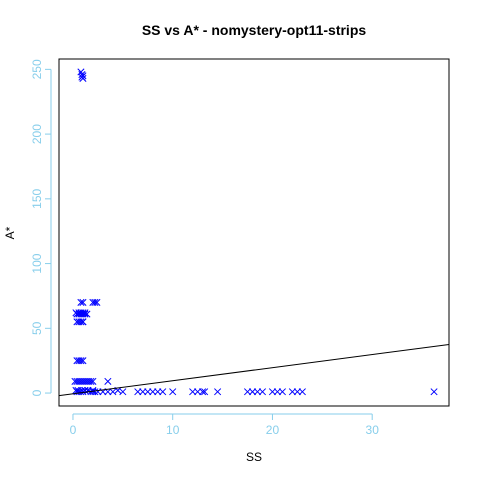 Image resolution: width=480 pixels, height=480 pixels. What do you see at coordinates (254, 457) in the screenshot?
I see `x-axis-label: SS` at bounding box center [254, 457].